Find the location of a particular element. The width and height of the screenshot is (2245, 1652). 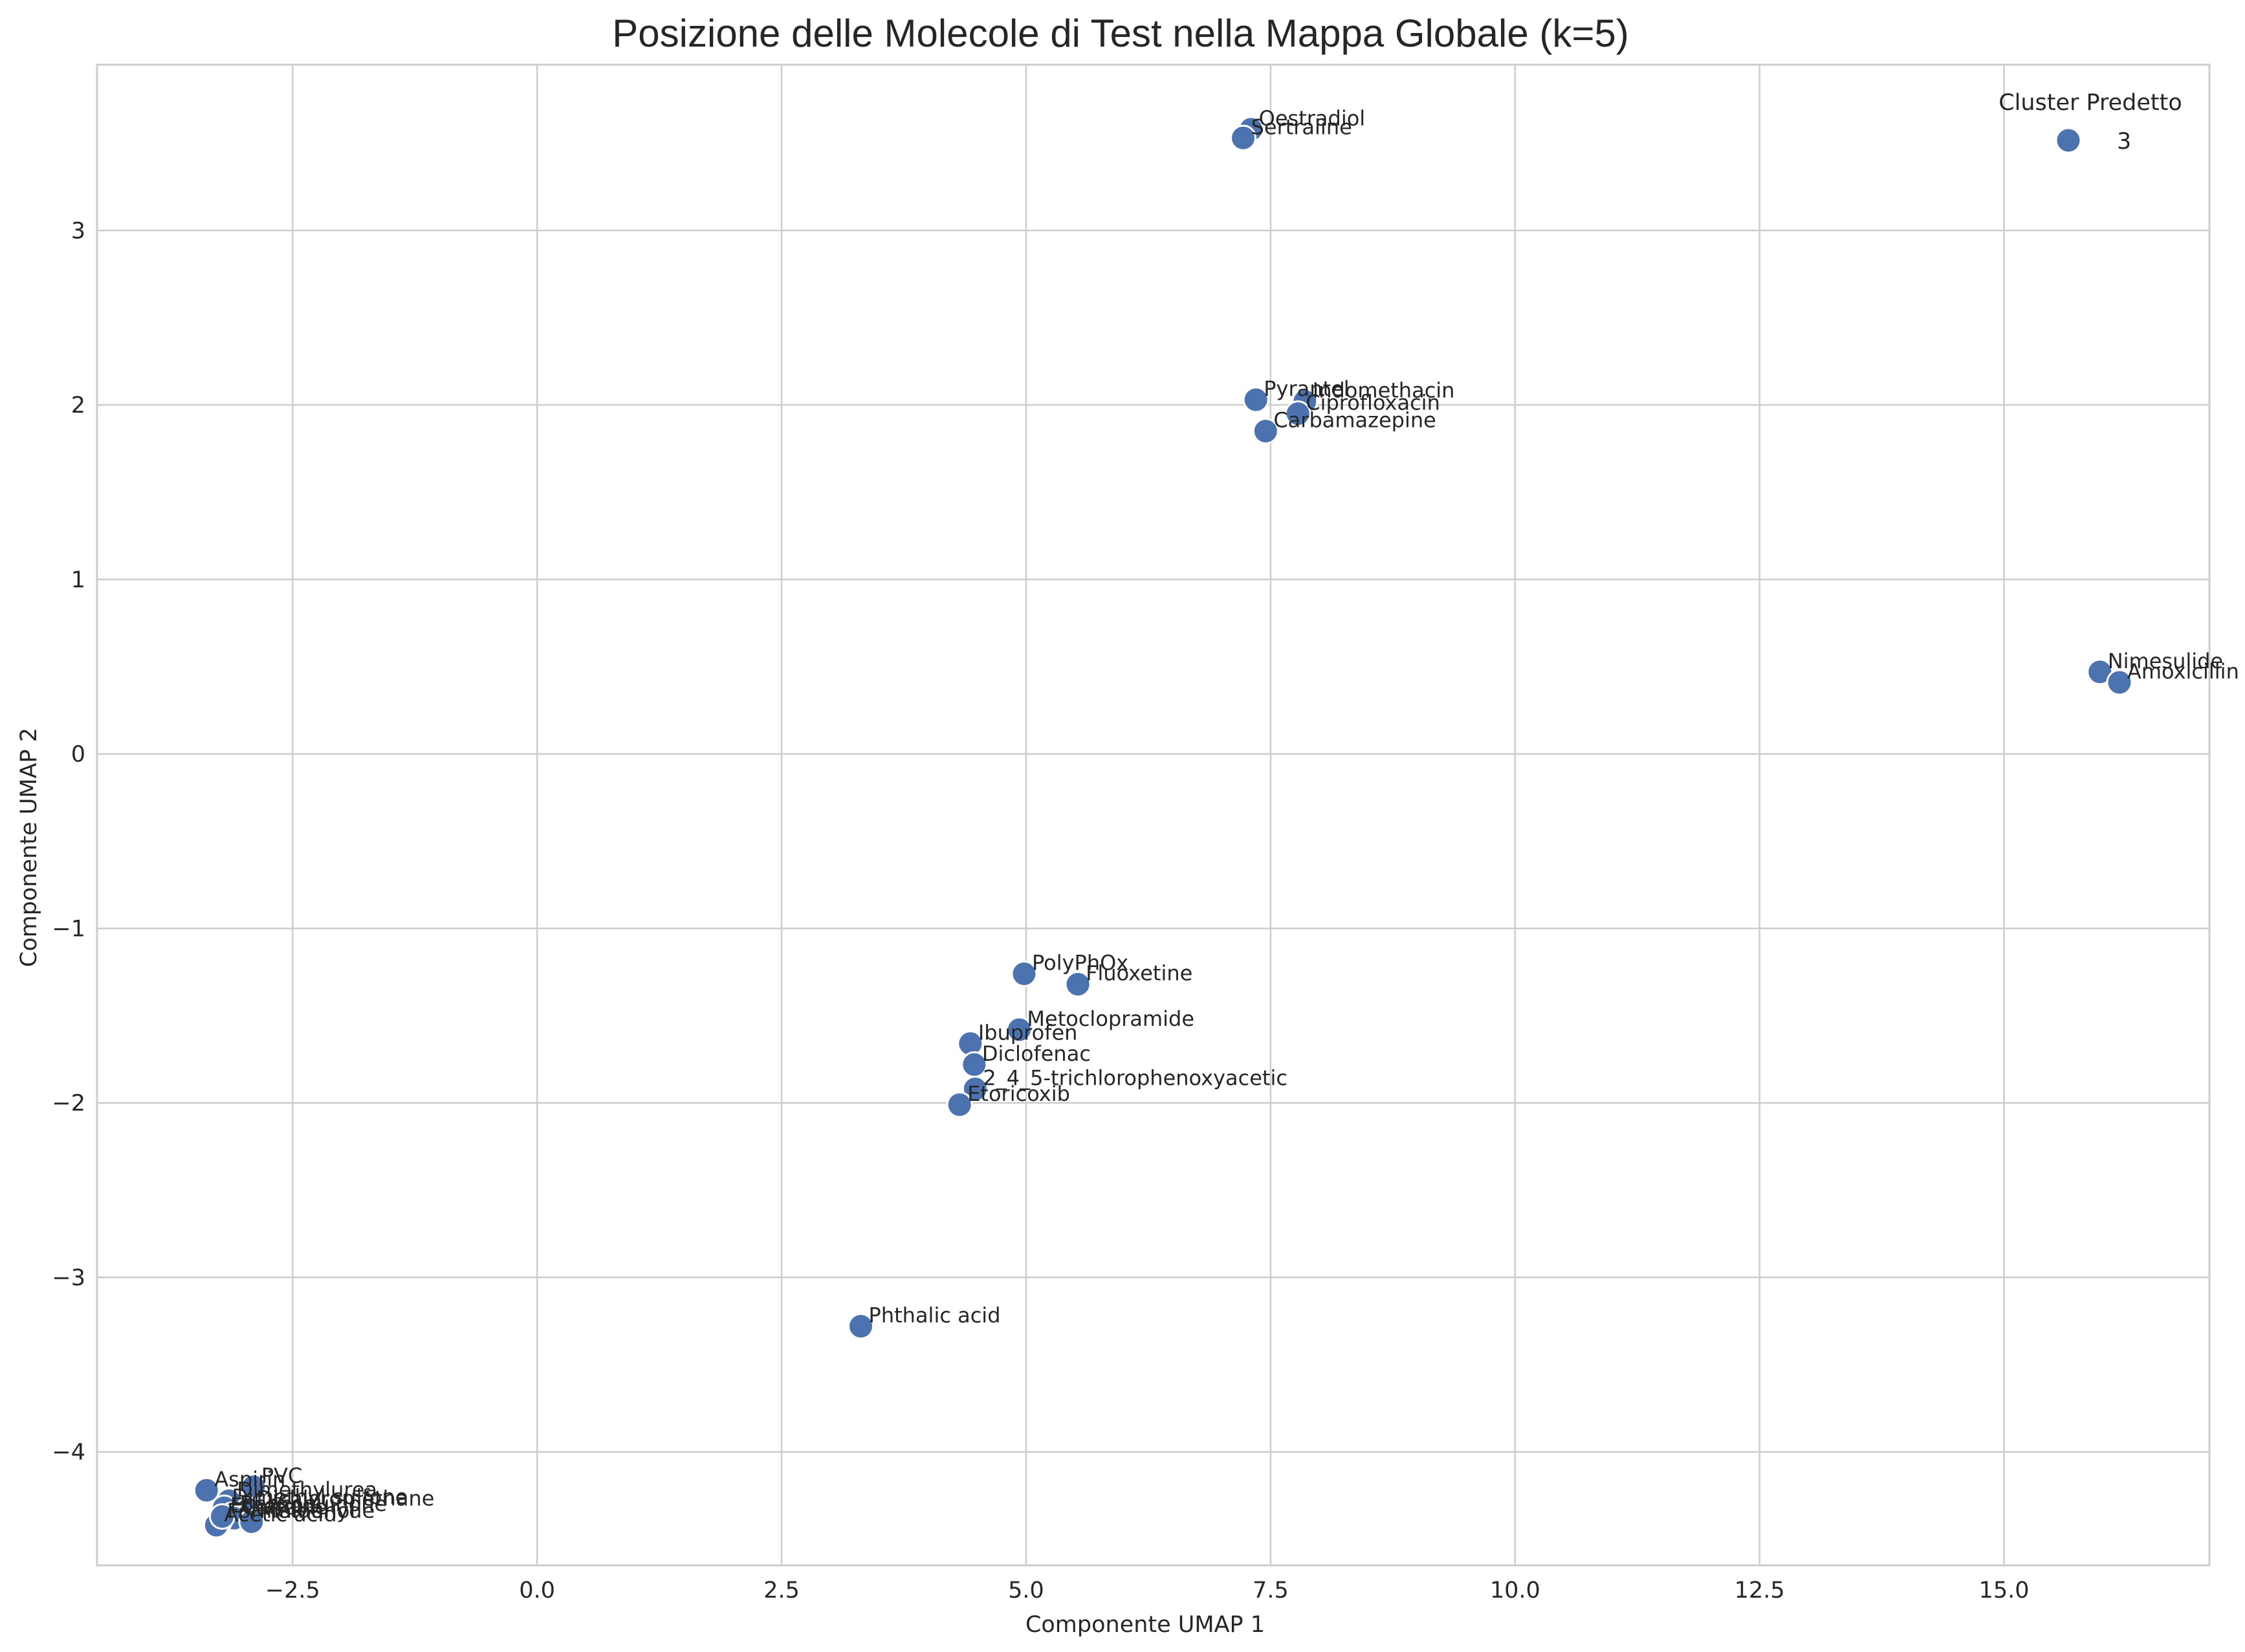

point-label: Acetic acid is located at coordinates (280, 1514).